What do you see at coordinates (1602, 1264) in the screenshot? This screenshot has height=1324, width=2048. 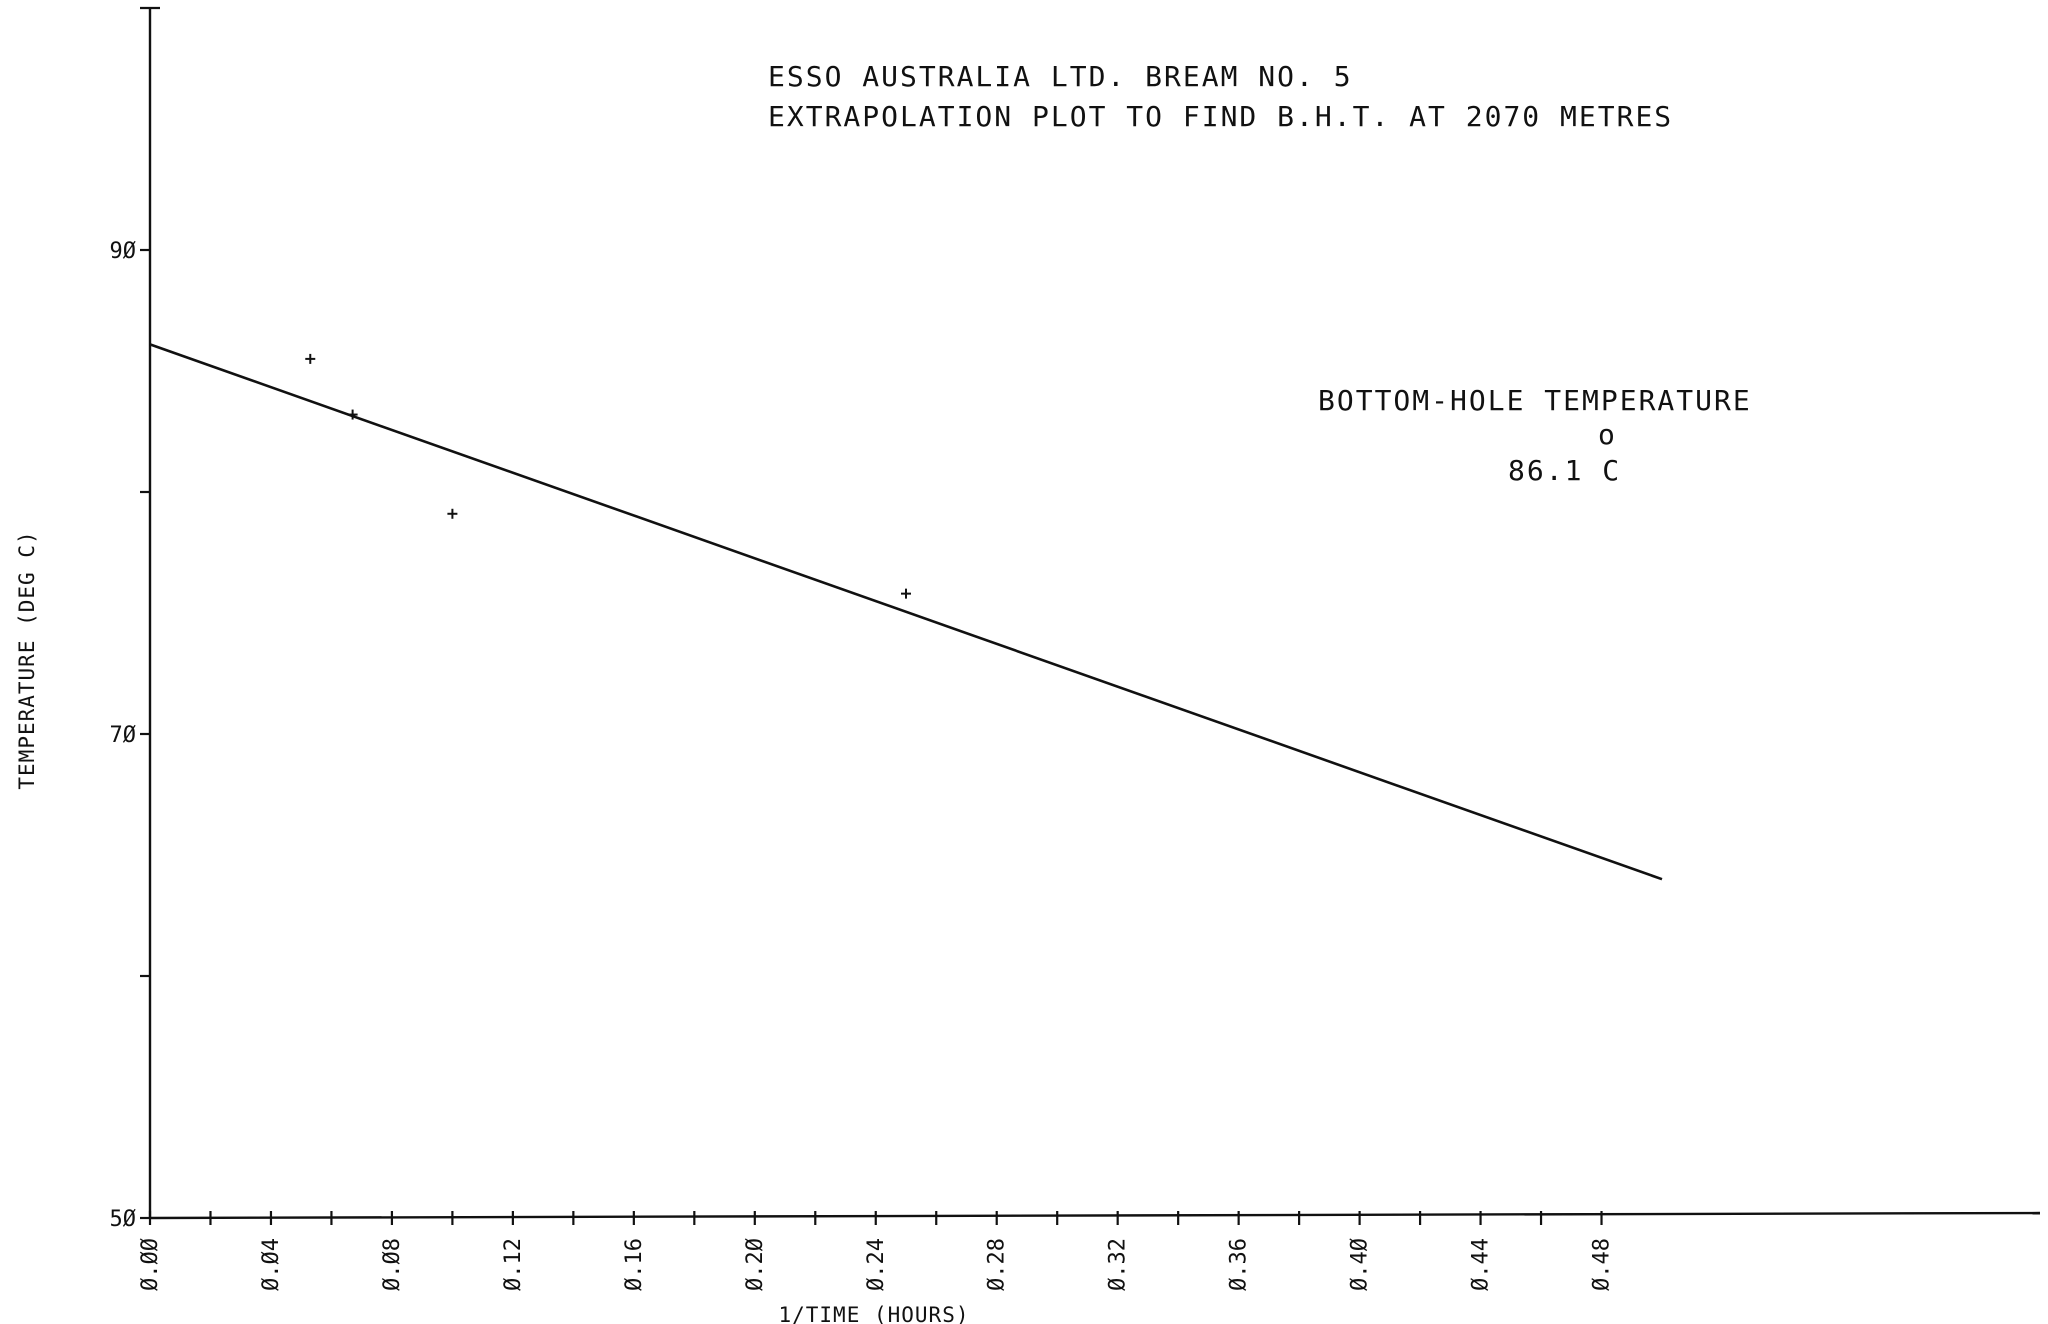 I see `x-tick-label: Ø.48` at bounding box center [1602, 1264].